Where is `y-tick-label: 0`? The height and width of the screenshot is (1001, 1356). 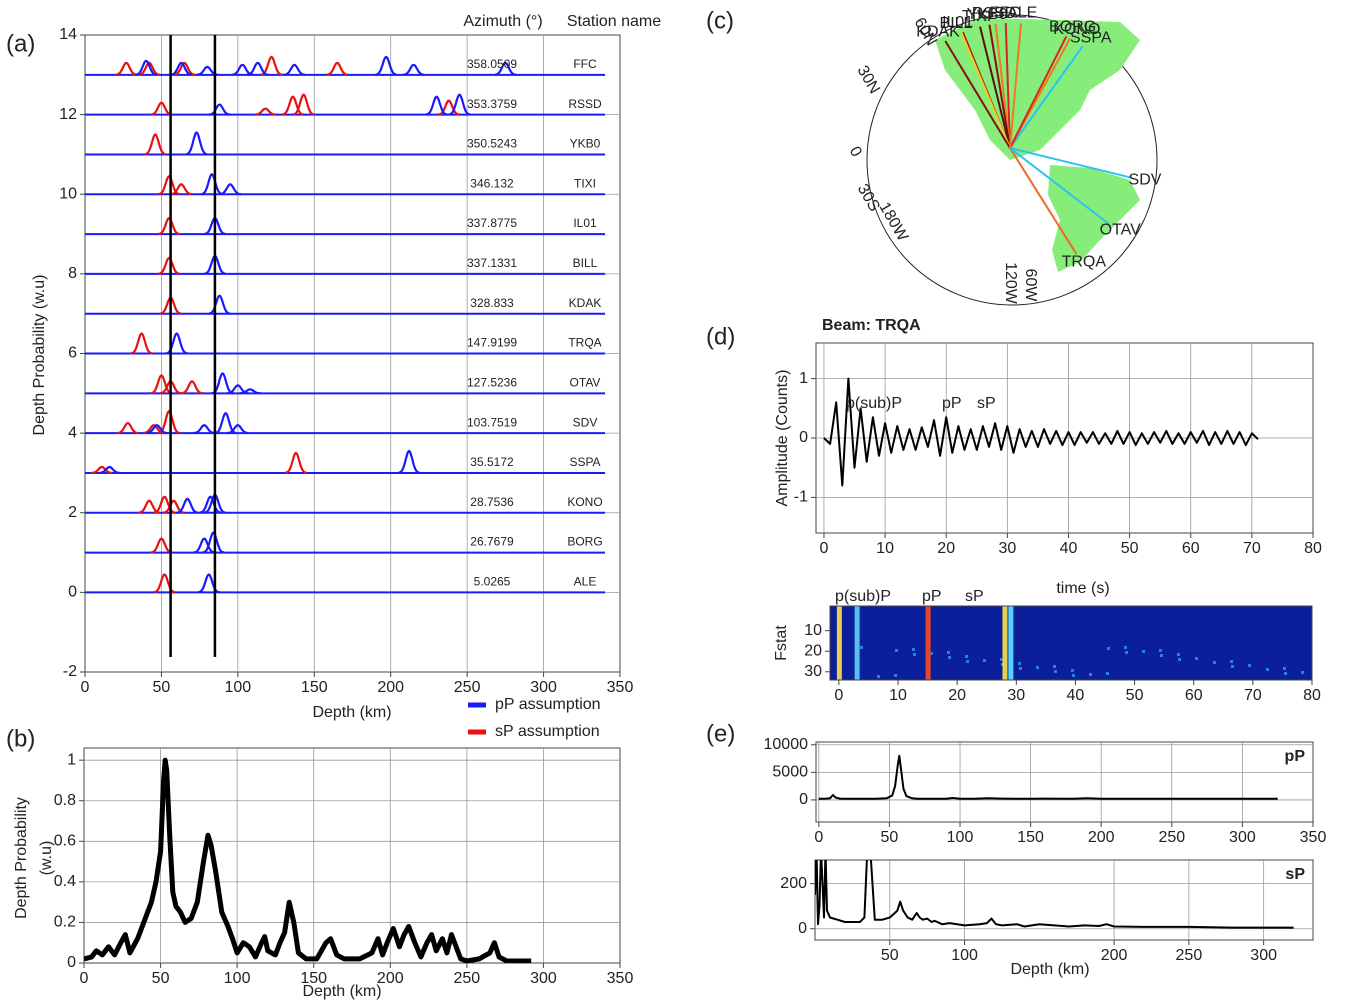 y-tick-label: 0 is located at coordinates (71, 962).